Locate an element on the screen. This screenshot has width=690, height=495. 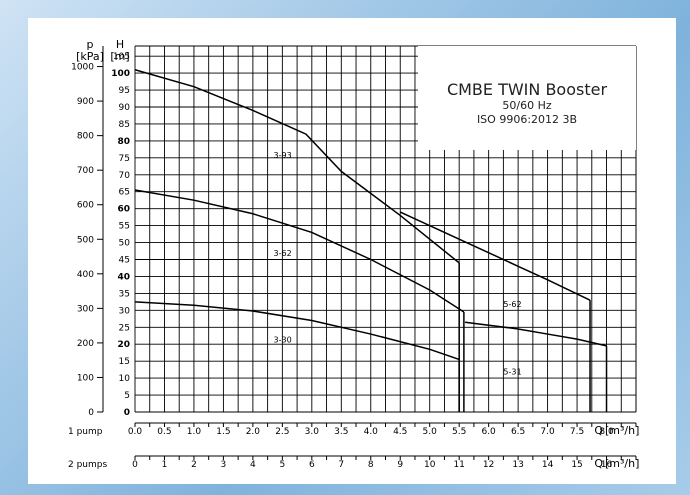
m-tick-label: 100 is located at coordinates (120, 74).